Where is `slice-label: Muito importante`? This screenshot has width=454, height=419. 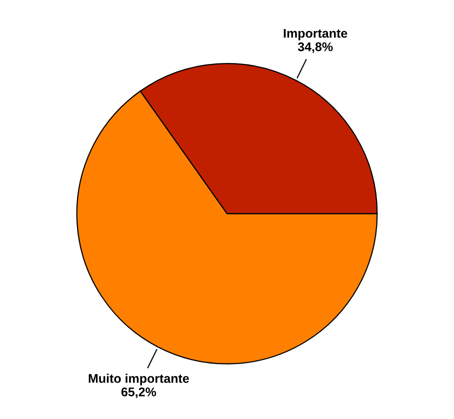
slice-label: Muito importante is located at coordinates (138, 380).